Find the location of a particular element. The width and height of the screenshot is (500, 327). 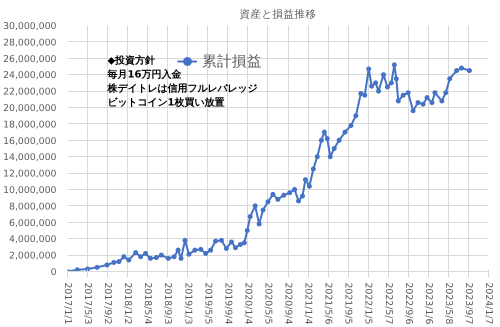

x-tick-label: 2017/9/2 is located at coordinates (108, 303).